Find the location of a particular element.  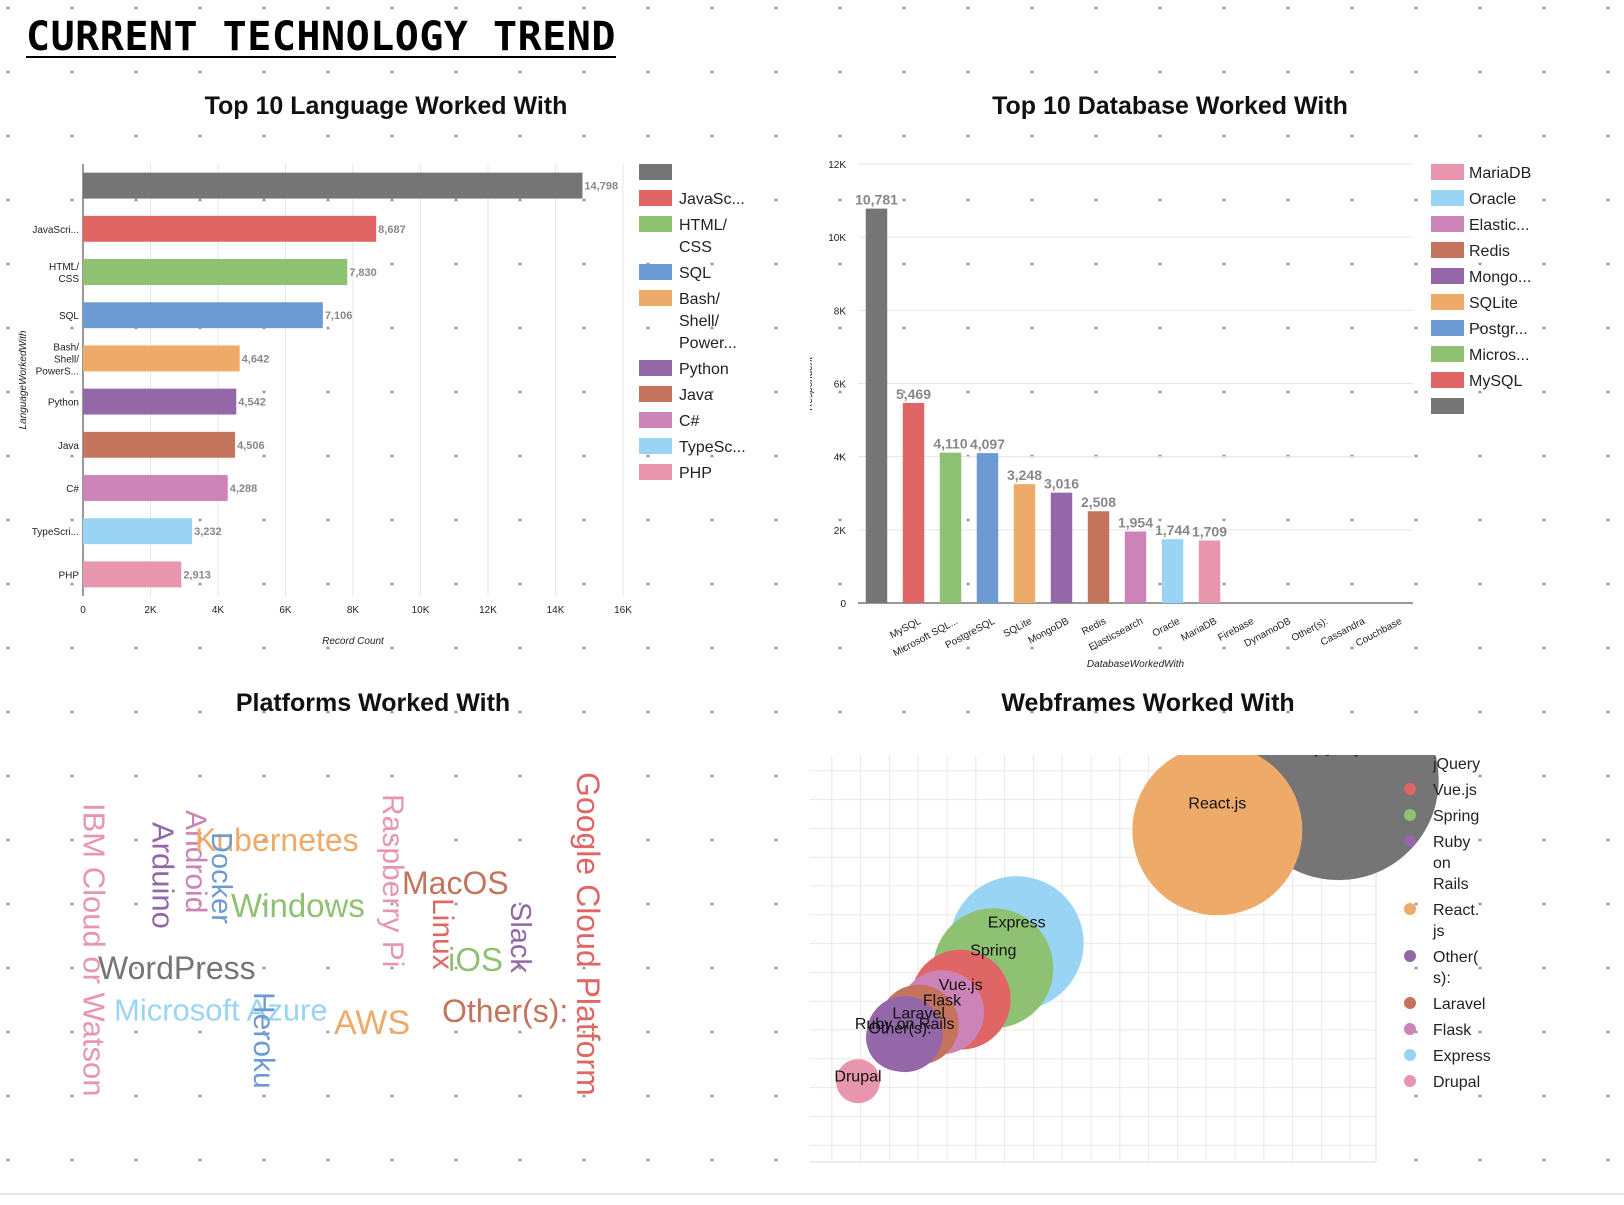

legend-label: Python is located at coordinates (704, 369).